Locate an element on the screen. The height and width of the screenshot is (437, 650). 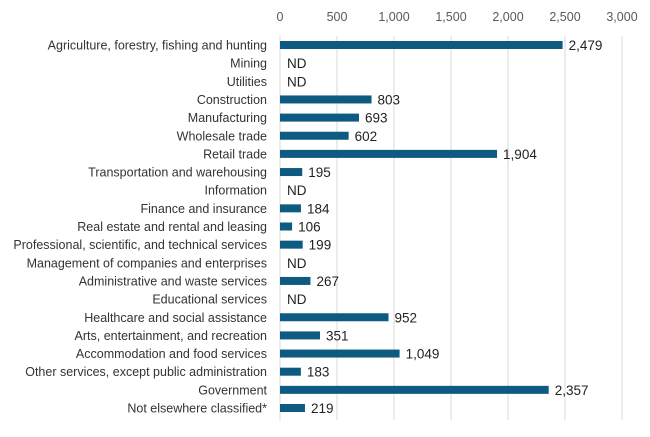
category-label: Transportation and warehousing is located at coordinates (177, 173).